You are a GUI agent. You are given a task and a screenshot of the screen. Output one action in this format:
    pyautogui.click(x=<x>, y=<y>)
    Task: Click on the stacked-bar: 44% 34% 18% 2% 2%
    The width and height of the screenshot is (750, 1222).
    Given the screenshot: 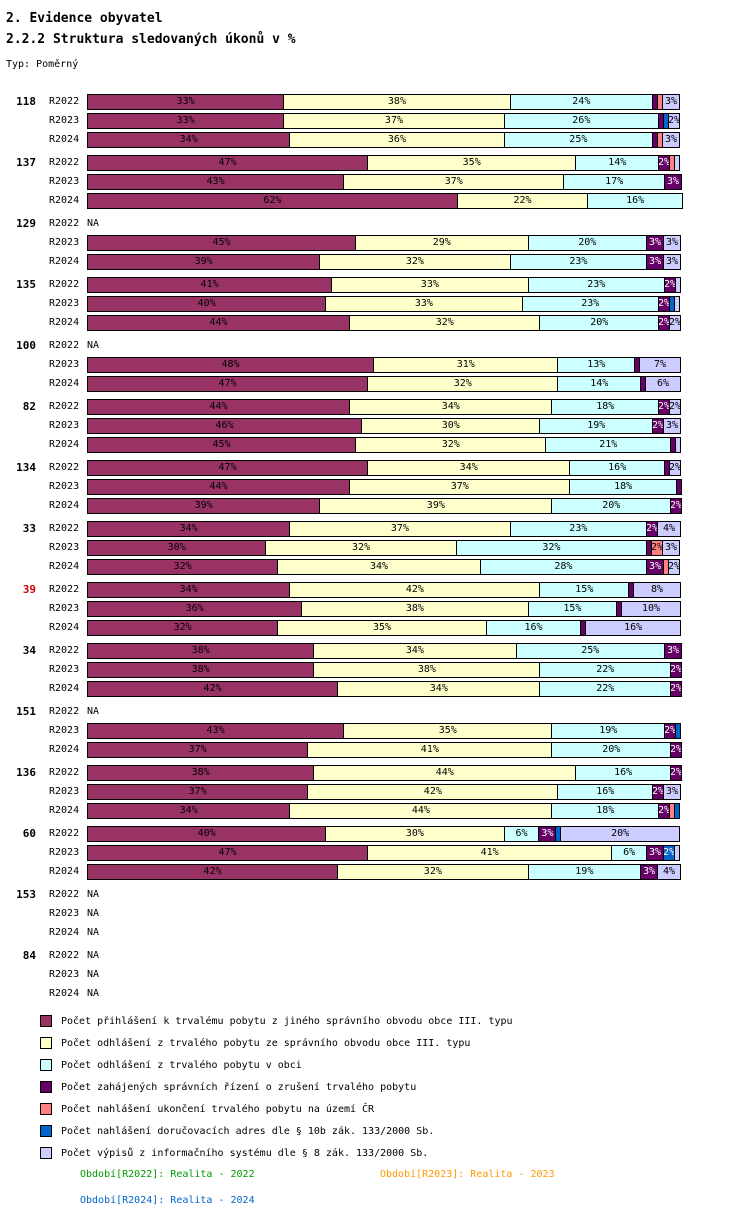 What is the action you would take?
    pyautogui.click(x=386, y=406)
    